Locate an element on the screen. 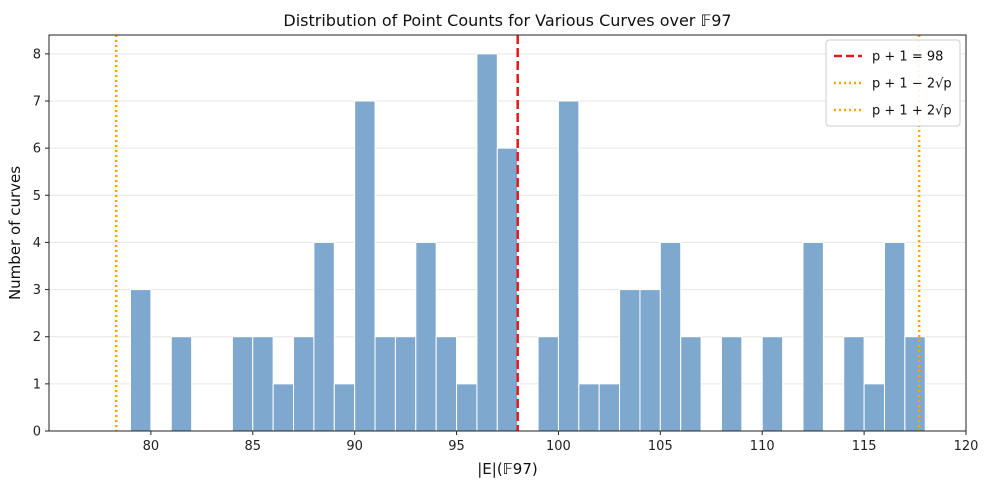 The width and height of the screenshot is (989, 490). y-axis-label: Number of curves is located at coordinates (15, 233).